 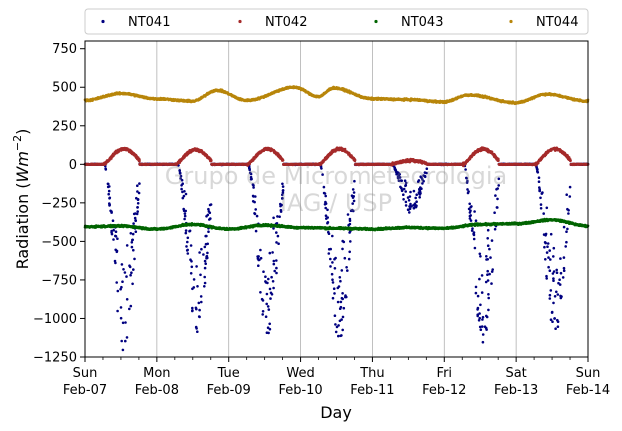 What do you see at coordinates (511, 21) in the screenshot?
I see `legend-marker-NT044` at bounding box center [511, 21].